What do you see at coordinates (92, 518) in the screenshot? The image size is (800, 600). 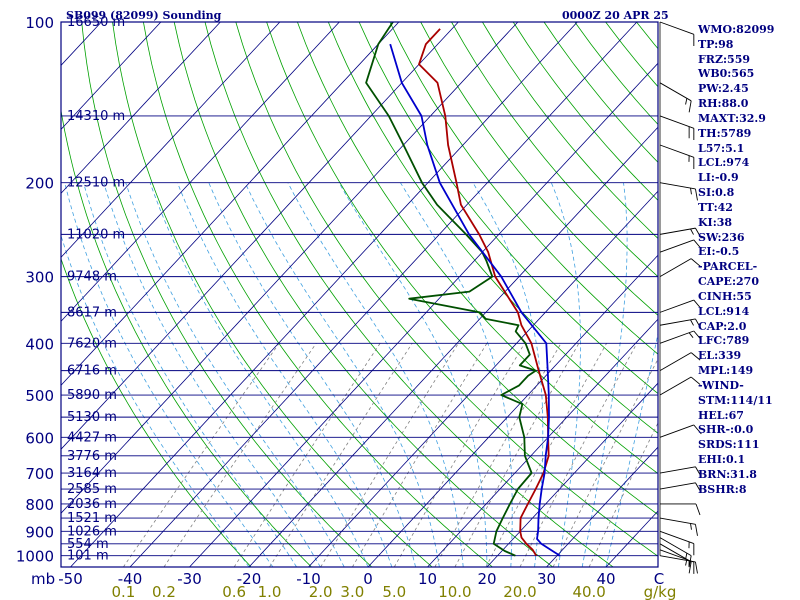 I see `height-label: 1521 m` at bounding box center [92, 518].